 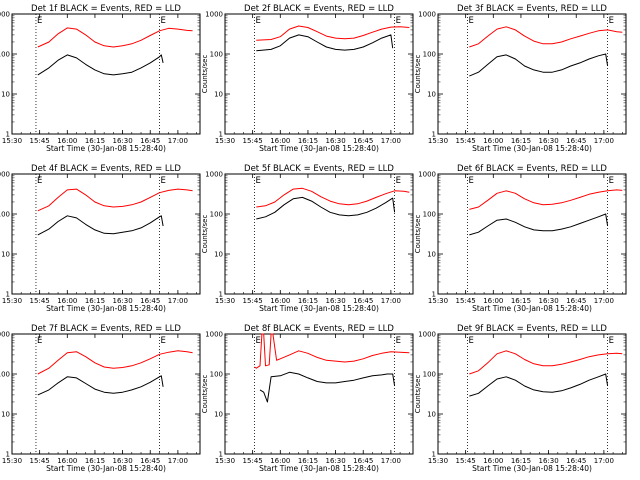 I want to click on panel-title: Det 8f BLACK = Events, RED = LLD, so click(x=319, y=329).